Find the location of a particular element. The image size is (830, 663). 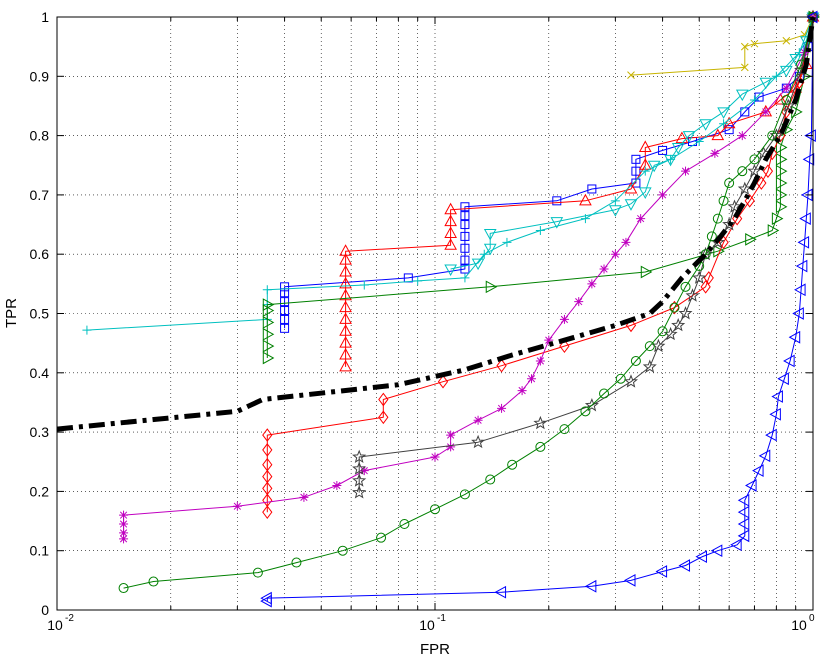

y-tick-label: 0 is located at coordinates (45, 610).